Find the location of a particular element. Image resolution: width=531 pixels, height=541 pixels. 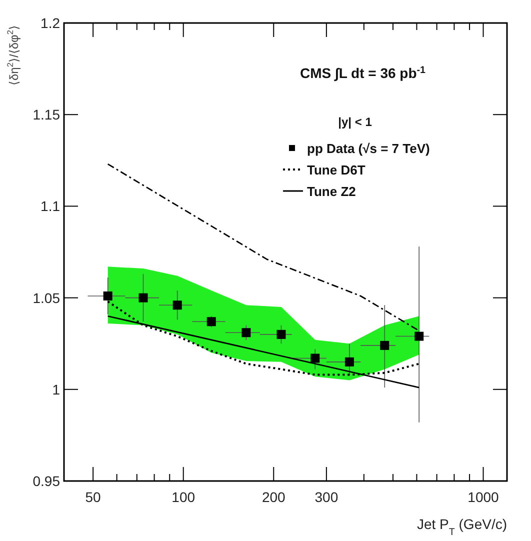

x-tick-label: 1000 is located at coordinates (484, 497).